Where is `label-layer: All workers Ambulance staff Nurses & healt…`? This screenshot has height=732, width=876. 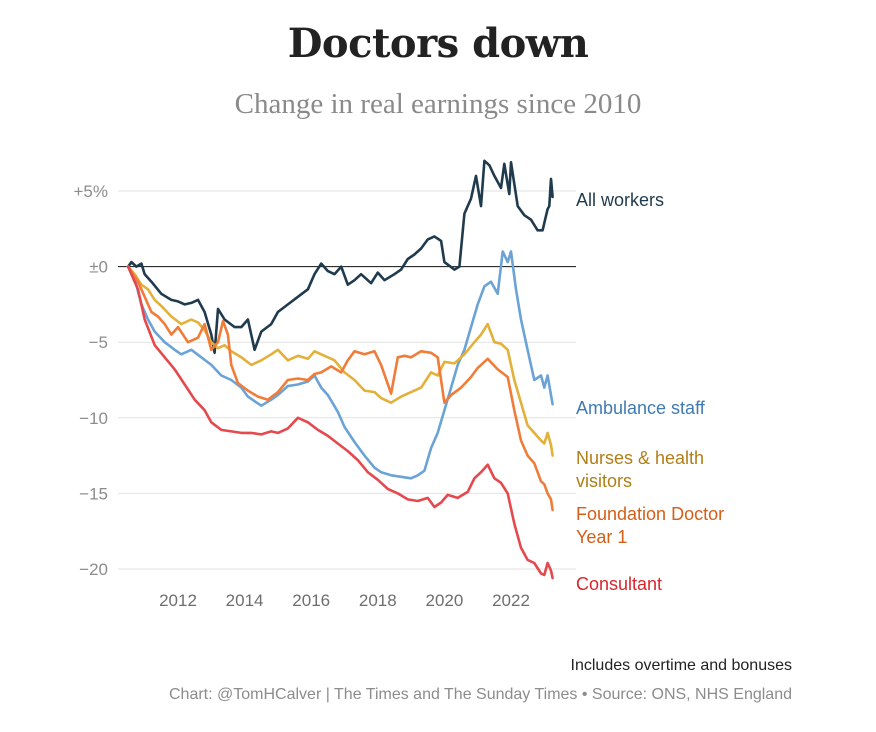
label-layer: All workers Ambulance staff Nurses & healt… is located at coordinates (650, 392).